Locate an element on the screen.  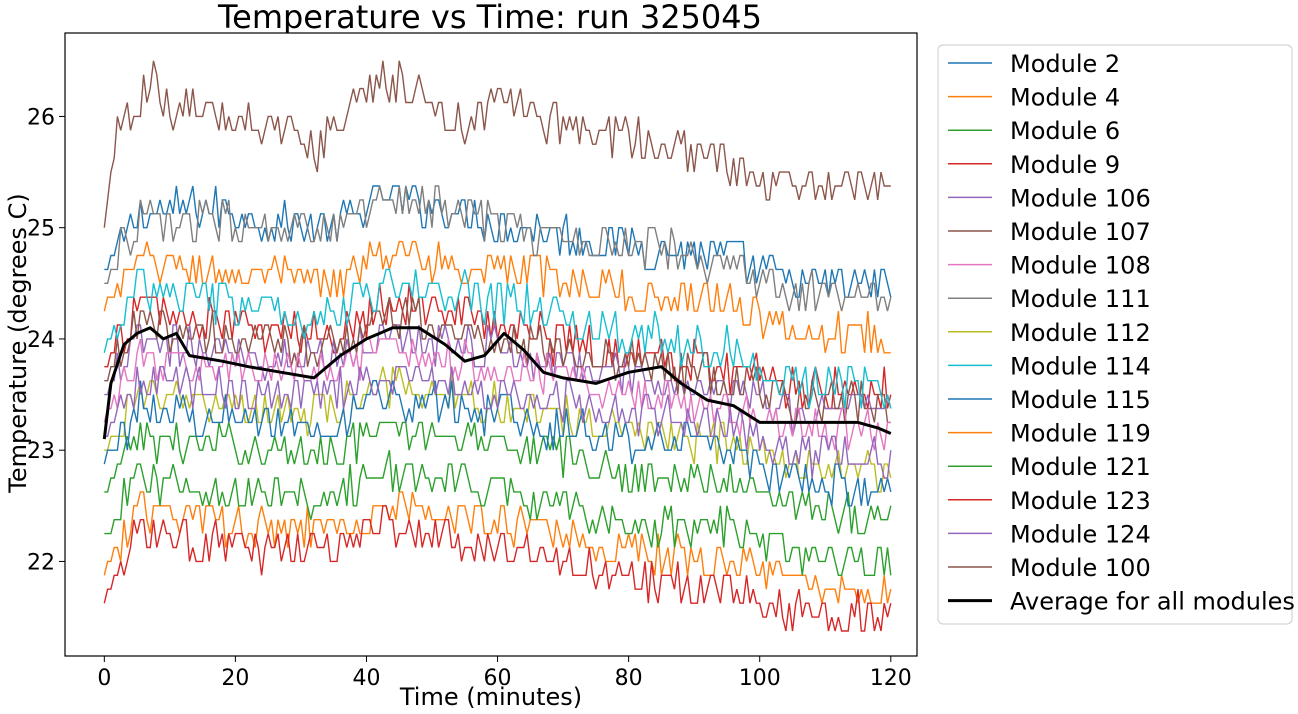
x-axis: 0 20 40 60 80 100 120 is located at coordinates (504, 673).